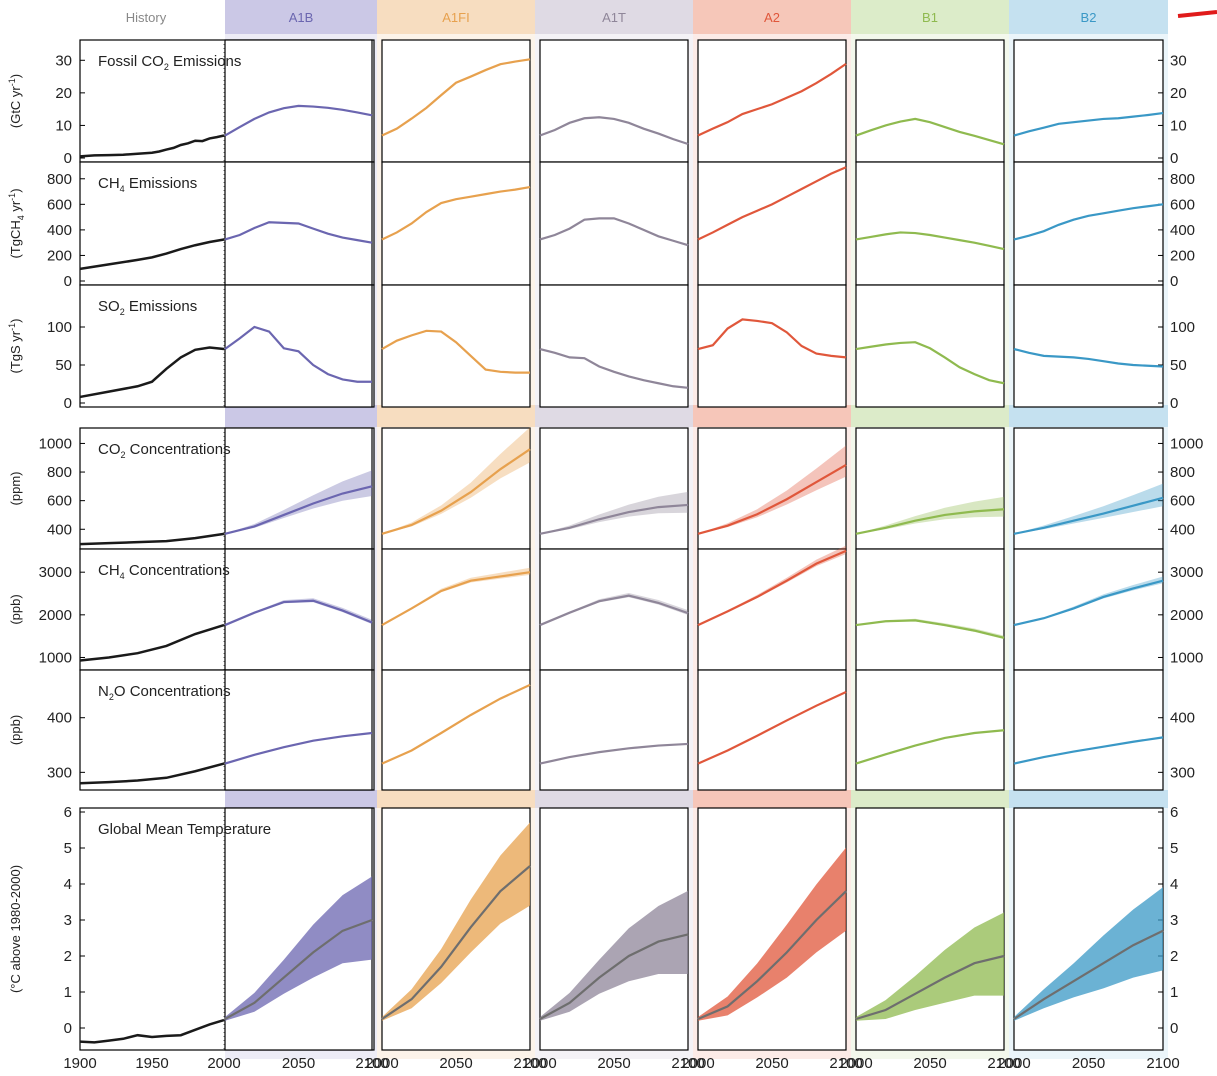  I want to click on y-axis-label: (GtC yr-1), so click(15, 101).